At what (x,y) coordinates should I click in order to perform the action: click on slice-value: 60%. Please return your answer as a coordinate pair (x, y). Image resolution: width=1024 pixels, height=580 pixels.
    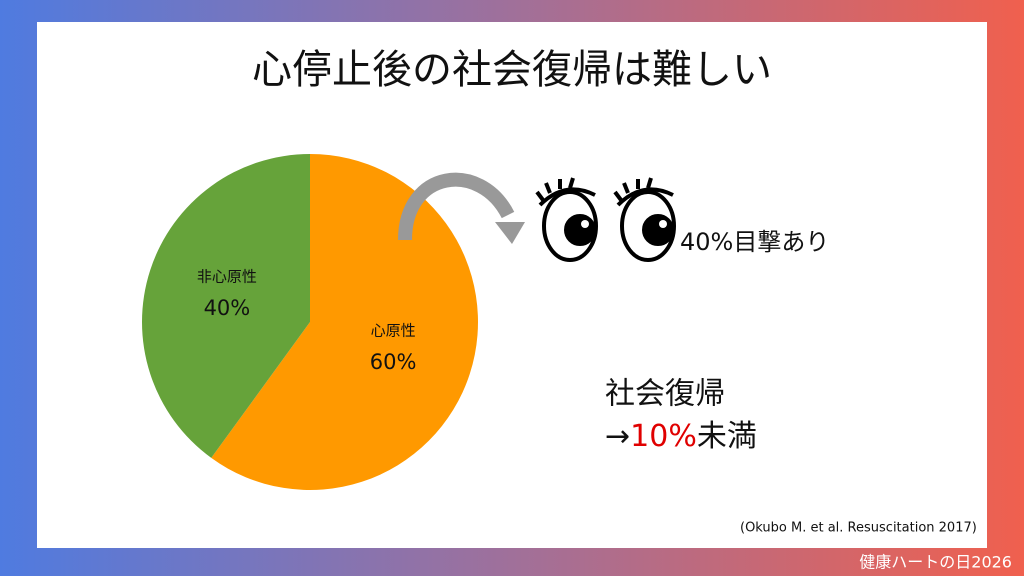
    Looking at the image, I should click on (393, 362).